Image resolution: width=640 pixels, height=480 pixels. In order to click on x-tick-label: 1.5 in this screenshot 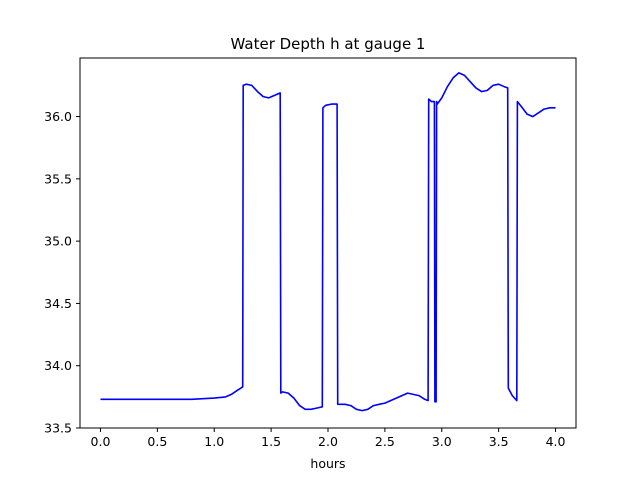, I will do `click(271, 441)`.